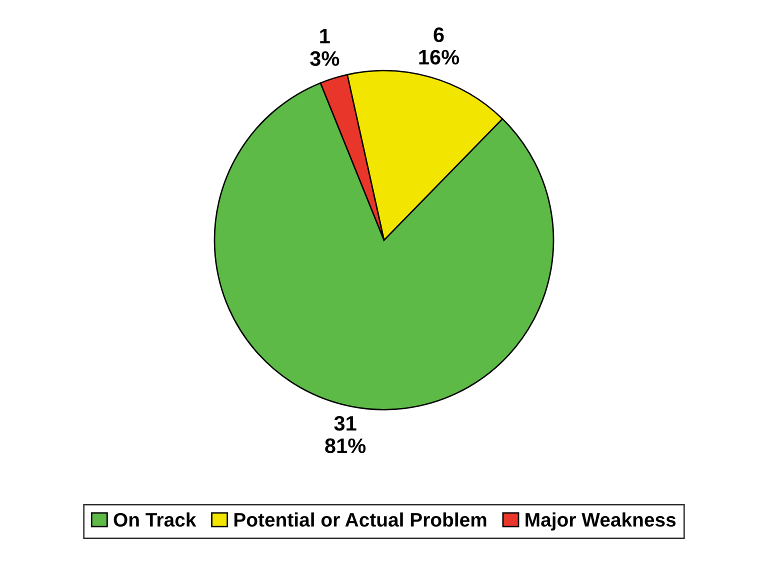 This screenshot has width=768, height=565. Describe the element at coordinates (601, 521) in the screenshot. I see `legend-label: Major Weakness` at that location.